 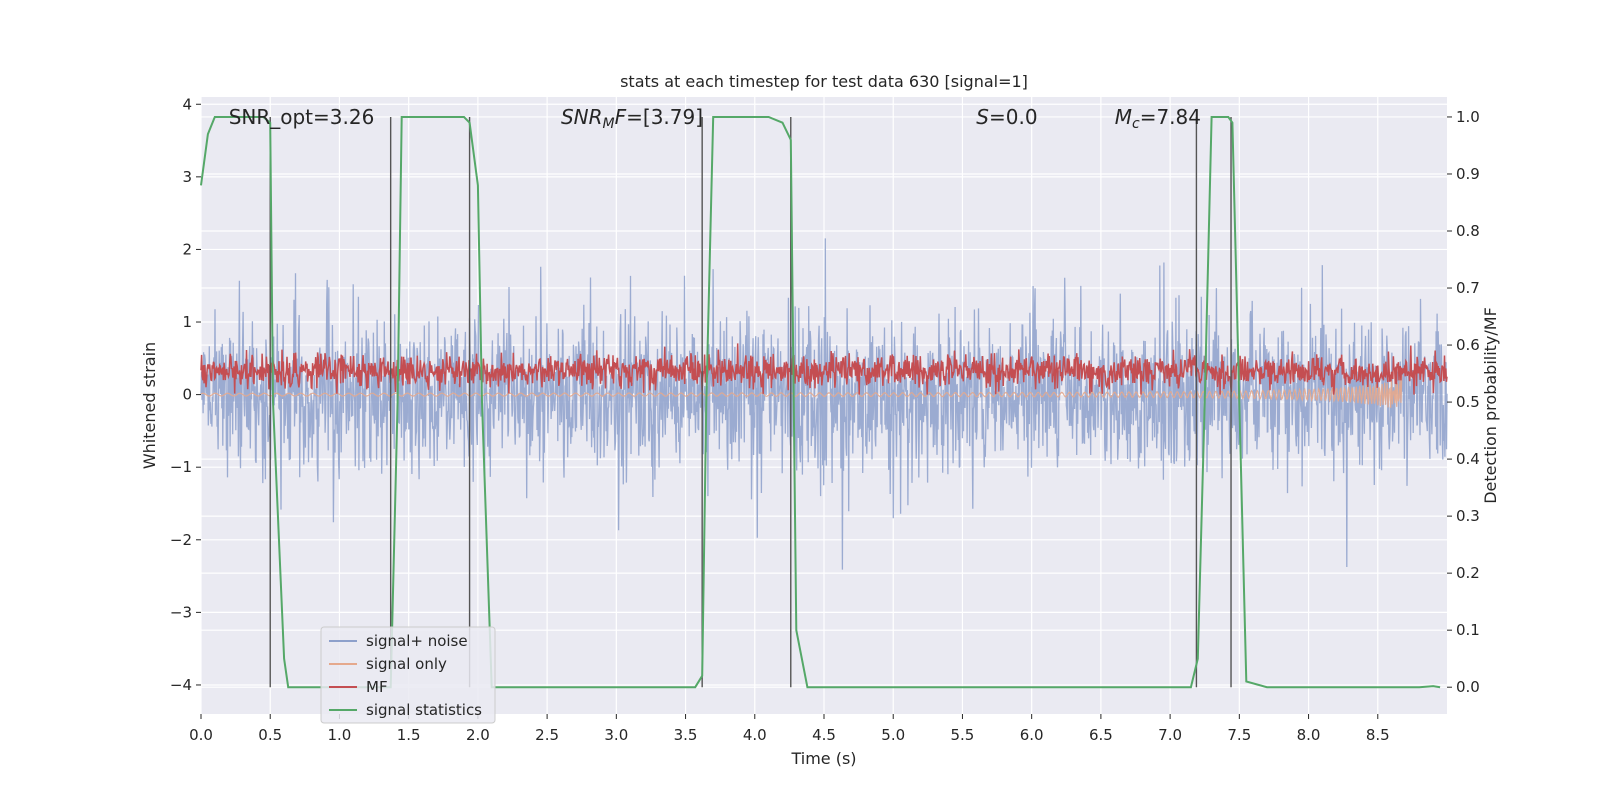 What do you see at coordinates (1006, 117) in the screenshot?
I see `annotation-text: S=0.0` at bounding box center [1006, 117].